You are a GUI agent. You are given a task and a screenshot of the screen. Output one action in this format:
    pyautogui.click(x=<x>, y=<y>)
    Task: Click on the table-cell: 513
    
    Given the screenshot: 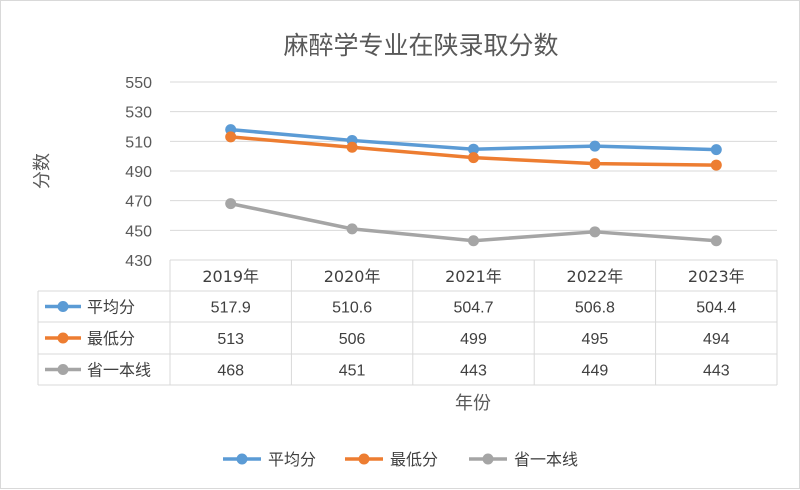 What is the action you would take?
    pyautogui.click(x=230, y=339)
    